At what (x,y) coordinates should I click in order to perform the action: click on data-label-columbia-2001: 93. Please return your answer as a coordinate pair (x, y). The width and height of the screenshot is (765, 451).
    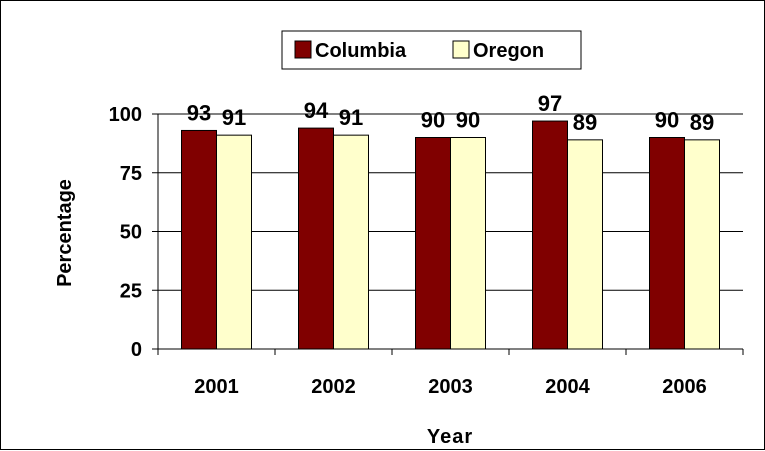
    Looking at the image, I should click on (199, 112).